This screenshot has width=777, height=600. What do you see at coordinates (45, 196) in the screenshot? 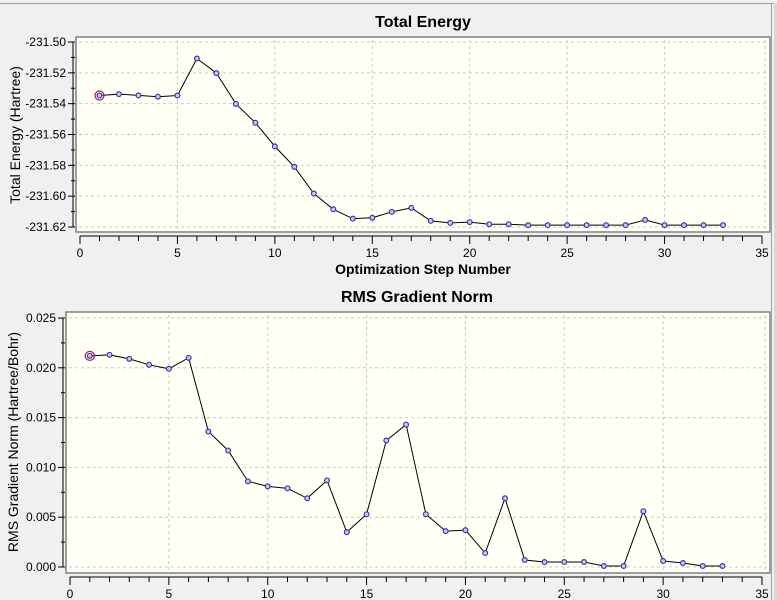
I see `y-tick-label: -231.60` at bounding box center [45, 196].